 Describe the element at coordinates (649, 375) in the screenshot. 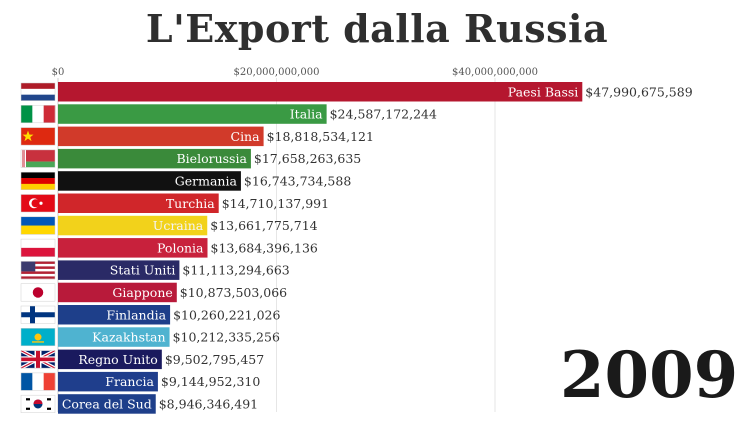

I see `year-label: 2009` at that location.